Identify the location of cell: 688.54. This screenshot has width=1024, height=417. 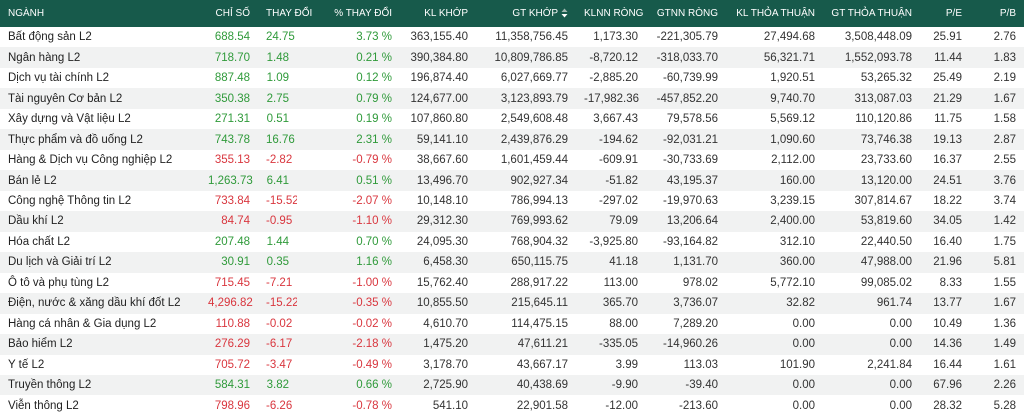
(232, 37).